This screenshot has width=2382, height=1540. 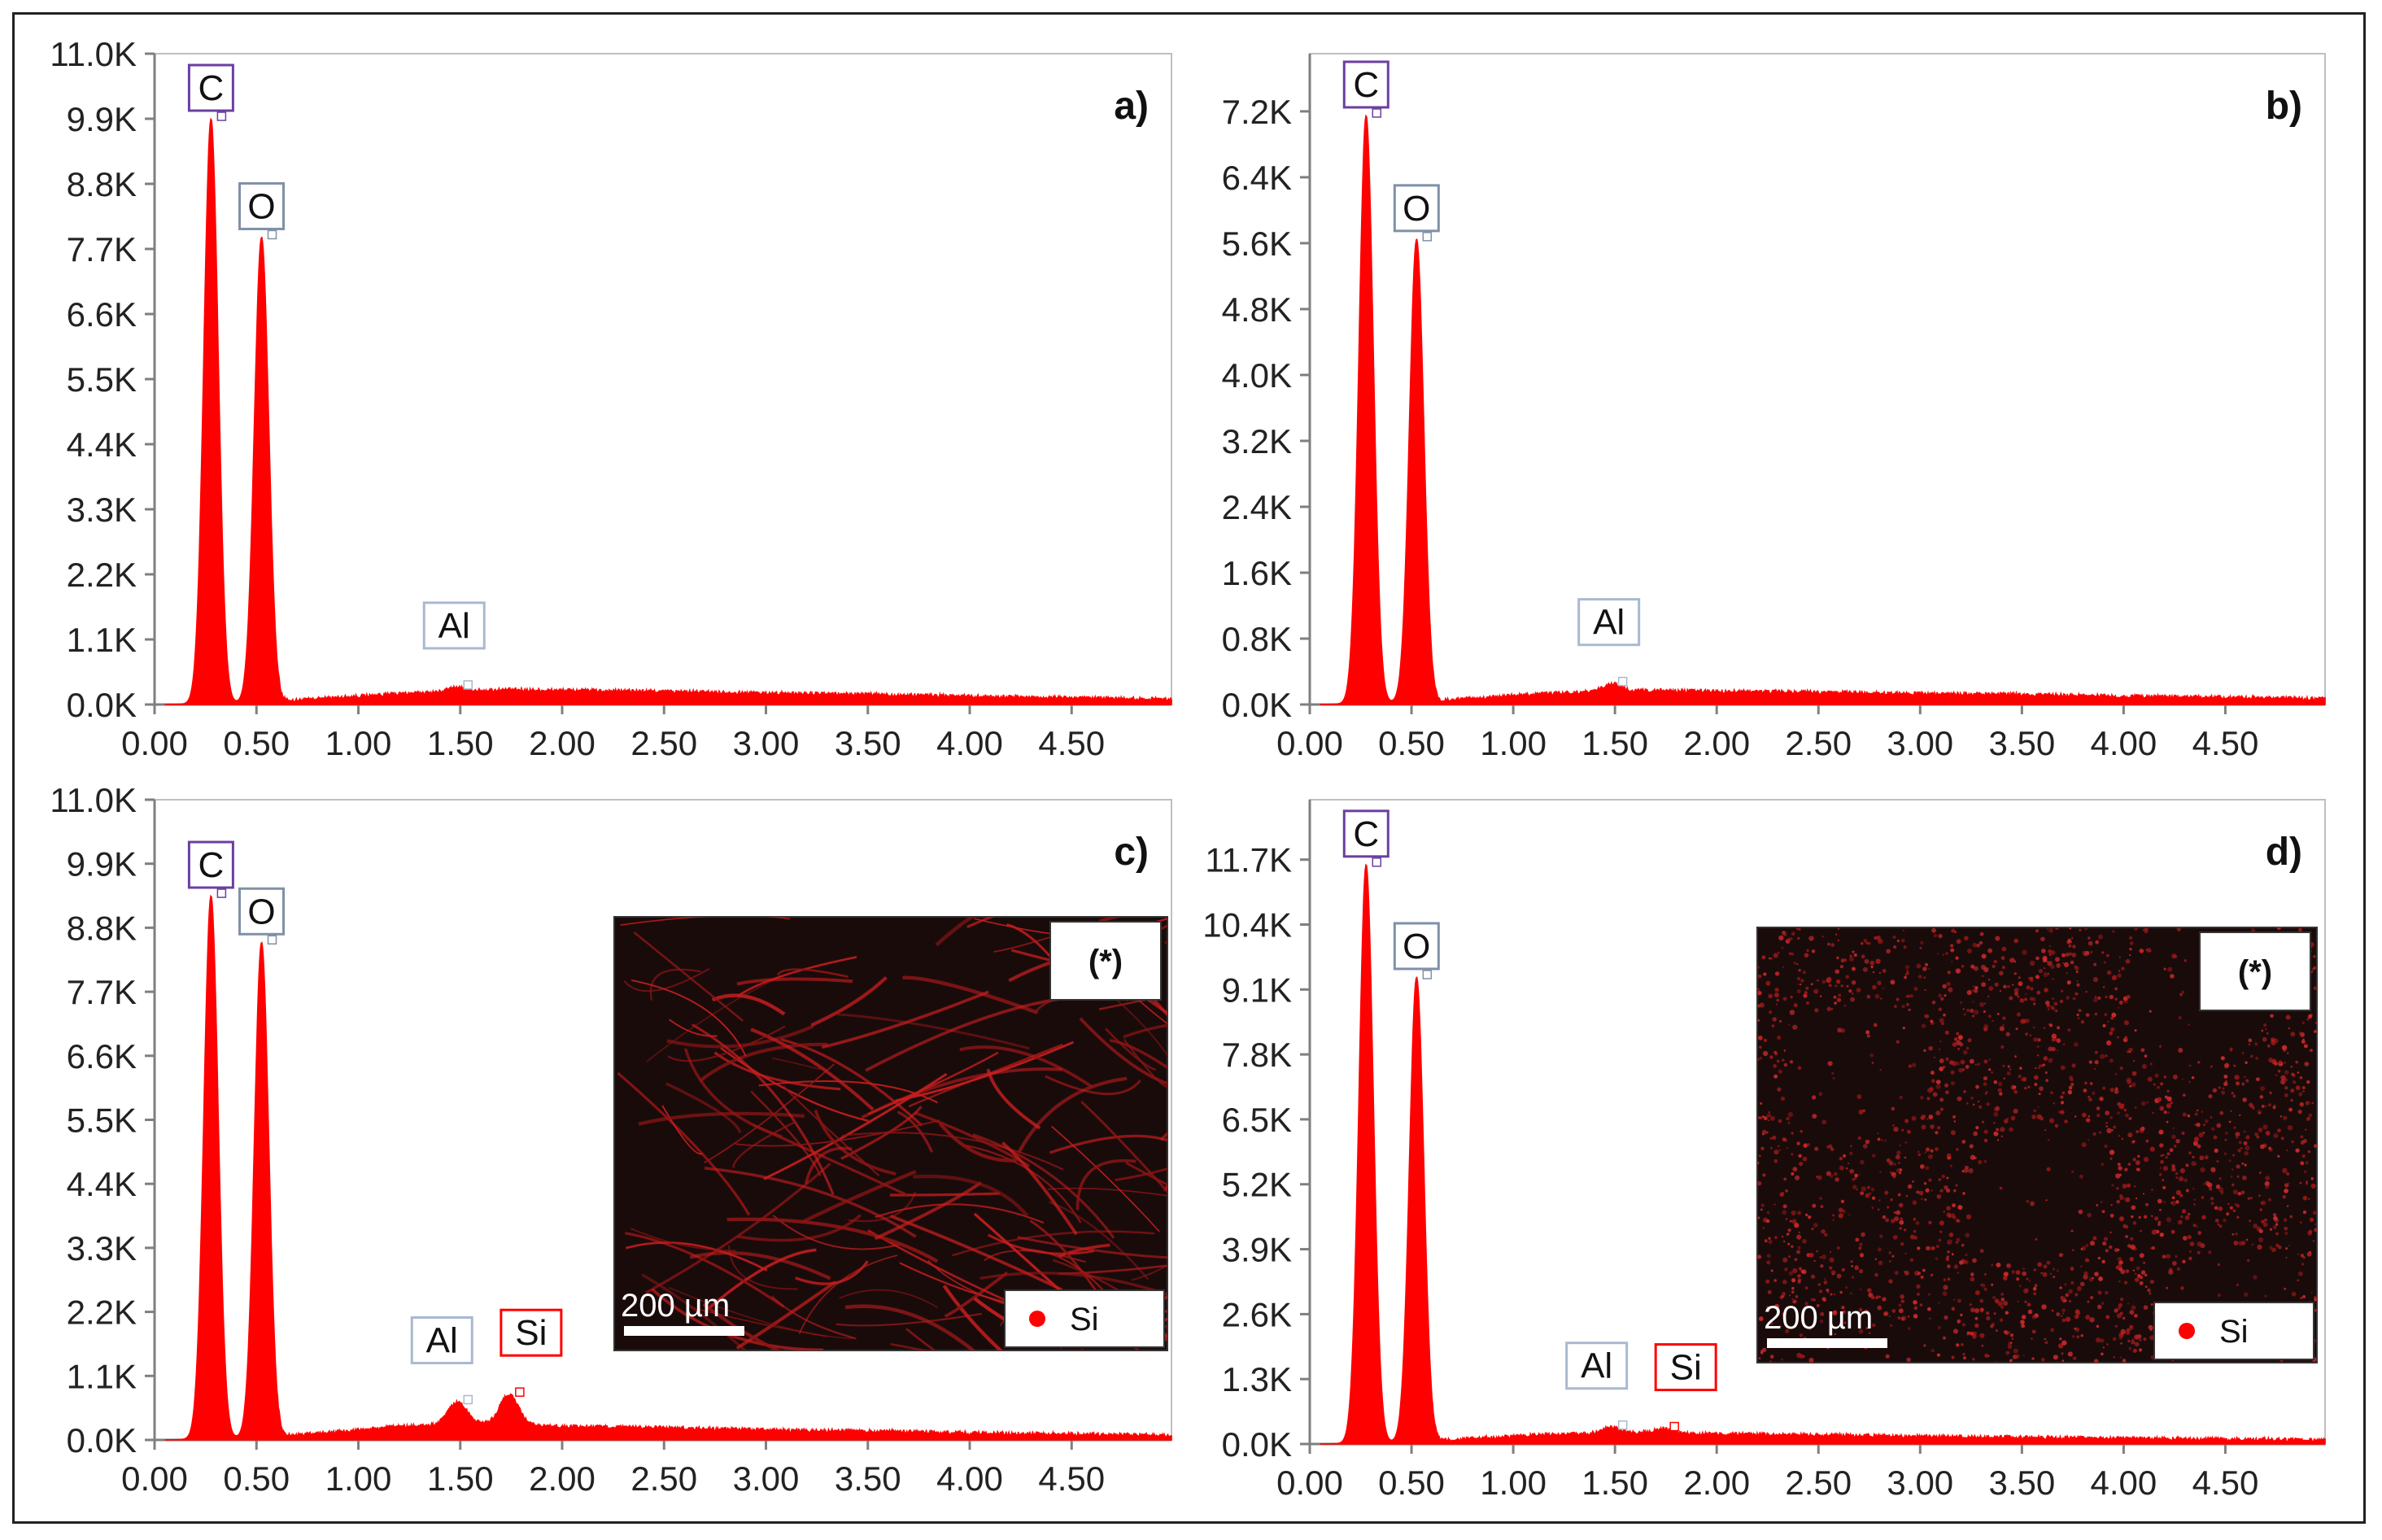 I want to click on y-tick-label: 7.8K, so click(x=1257, y=1055).